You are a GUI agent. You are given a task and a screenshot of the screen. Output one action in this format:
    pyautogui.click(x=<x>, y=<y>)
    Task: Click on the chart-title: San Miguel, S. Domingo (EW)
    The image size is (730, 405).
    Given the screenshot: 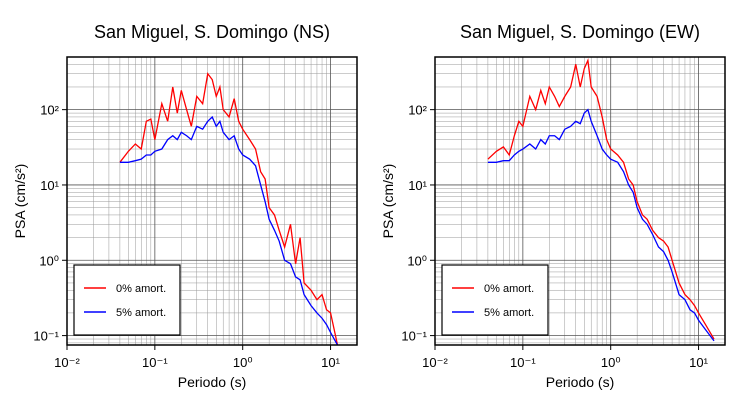 What is the action you would take?
    pyautogui.click(x=580, y=32)
    